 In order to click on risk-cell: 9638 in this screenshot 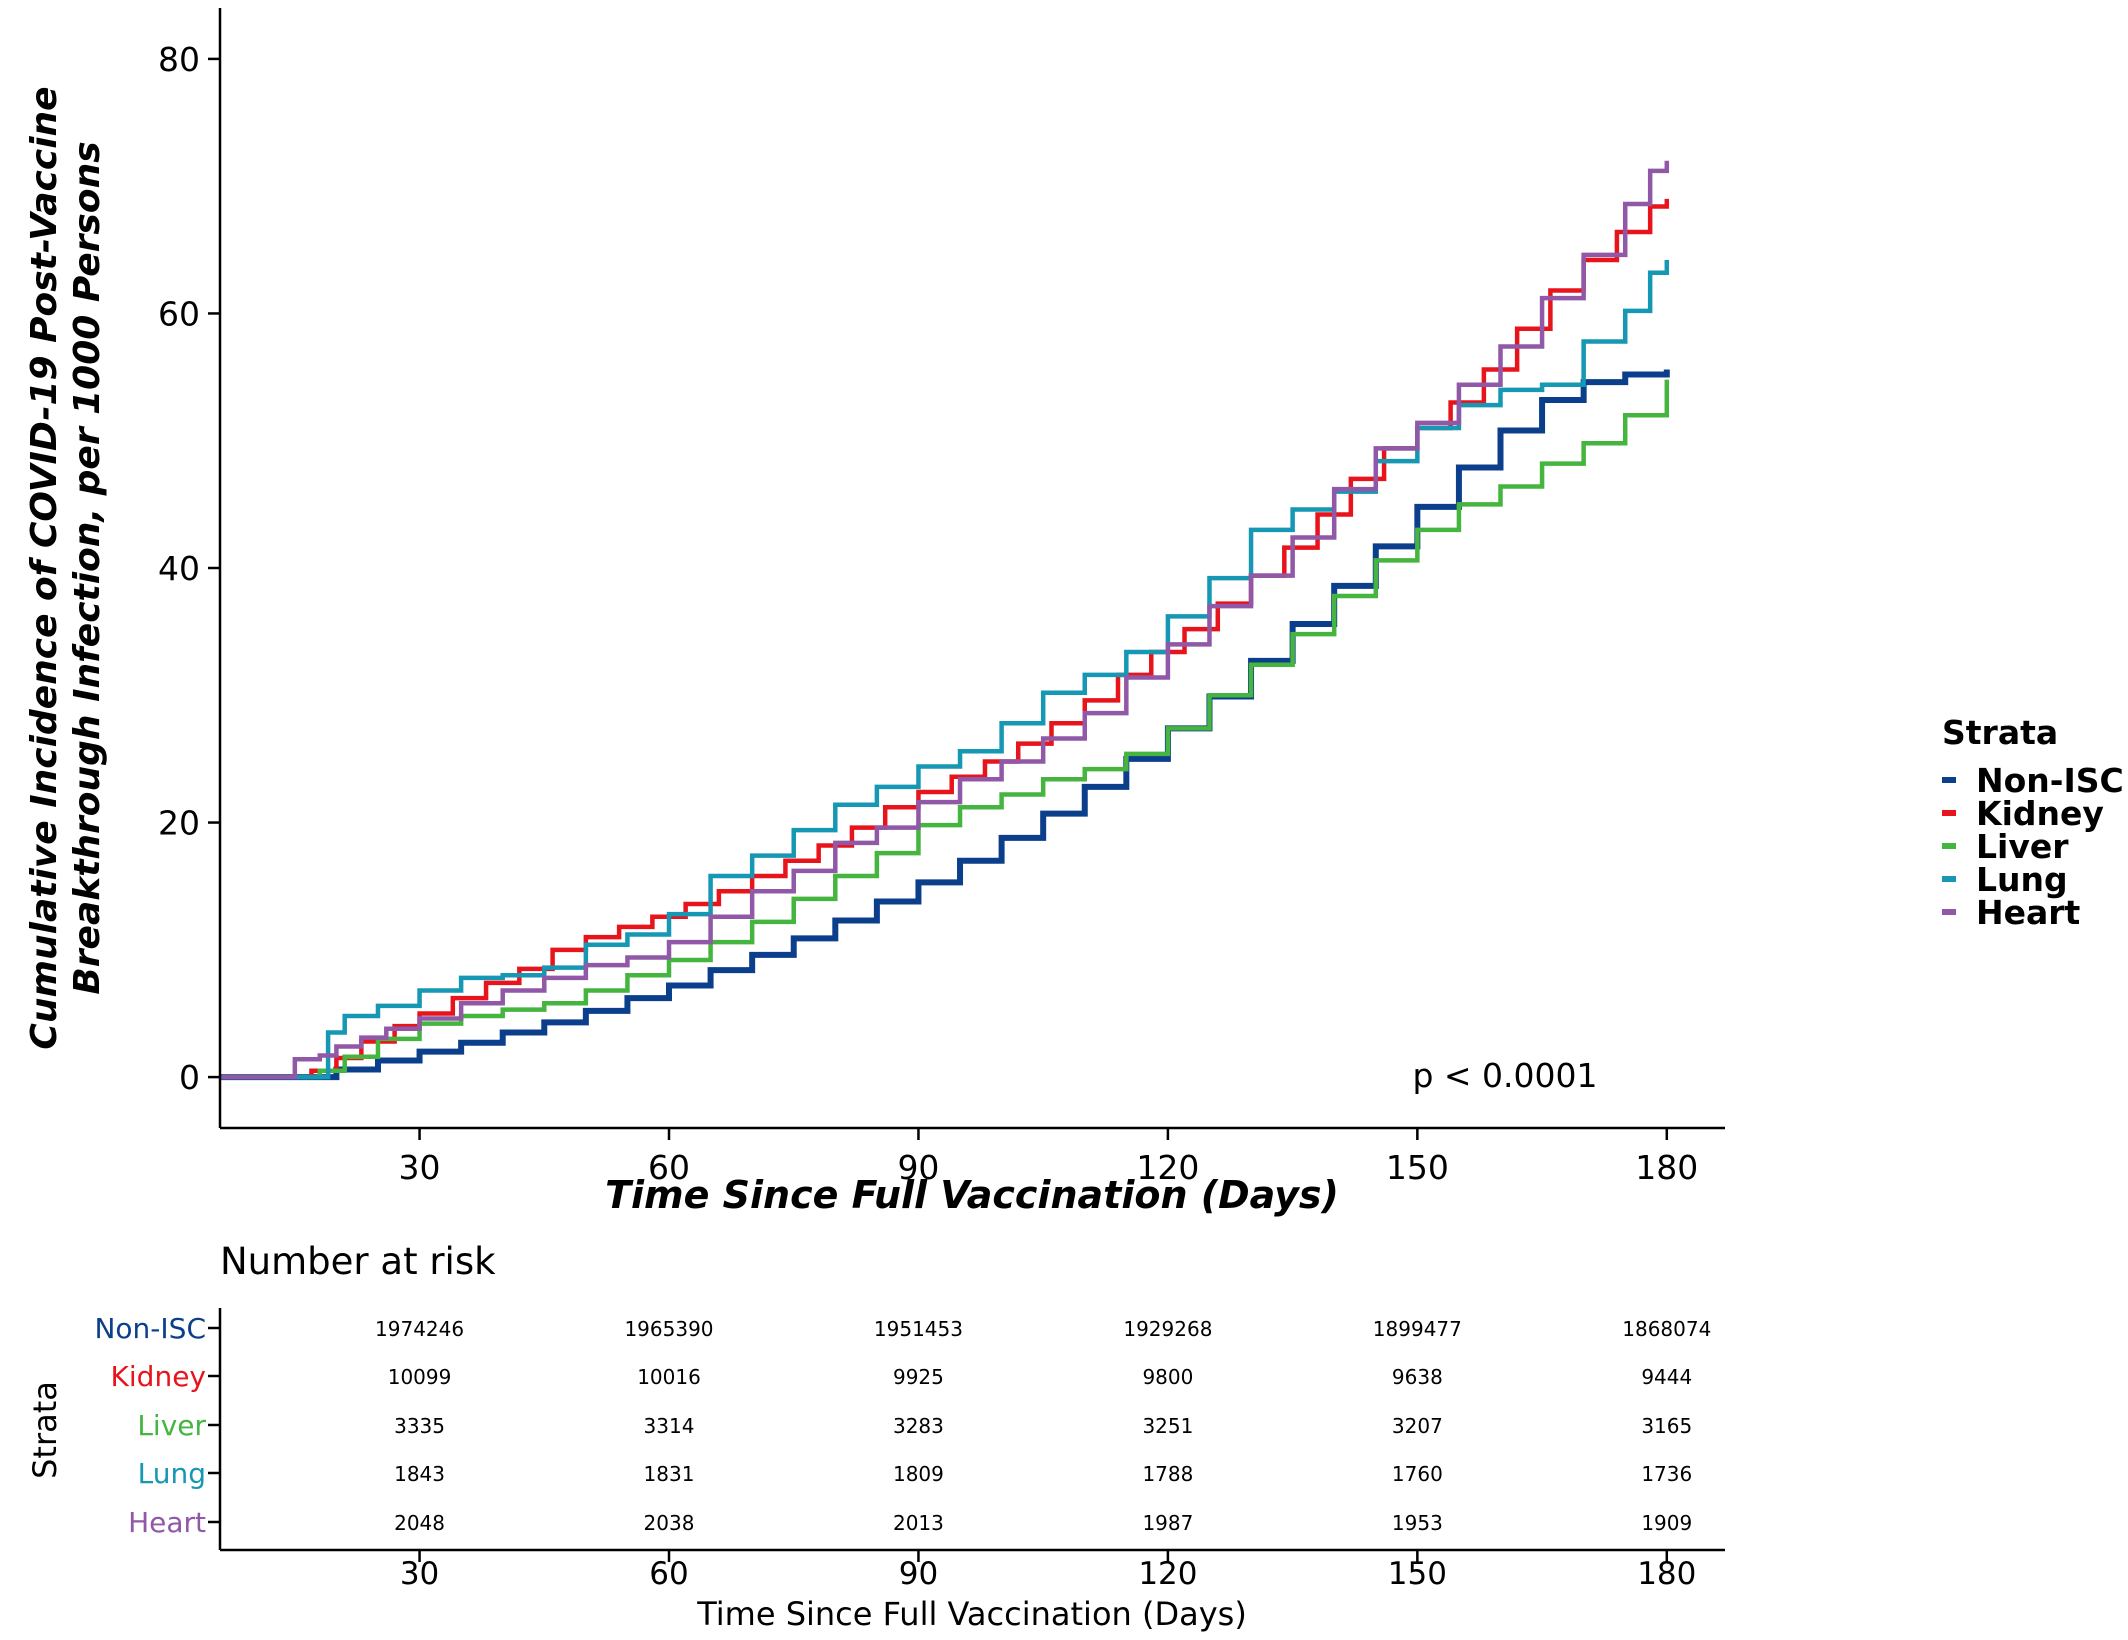, I will do `click(1417, 1377)`.